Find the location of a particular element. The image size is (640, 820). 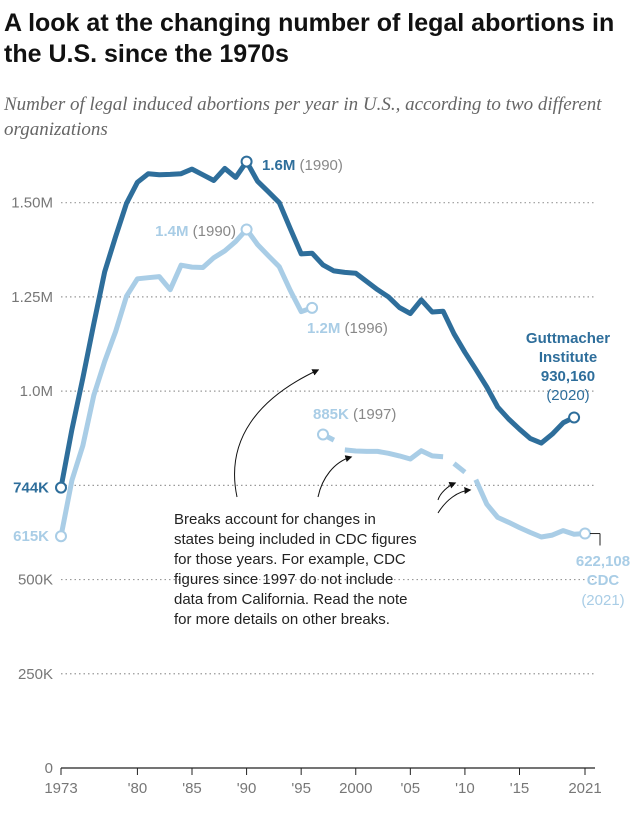

y-tick-label: 1.0M is located at coordinates (36, 391).